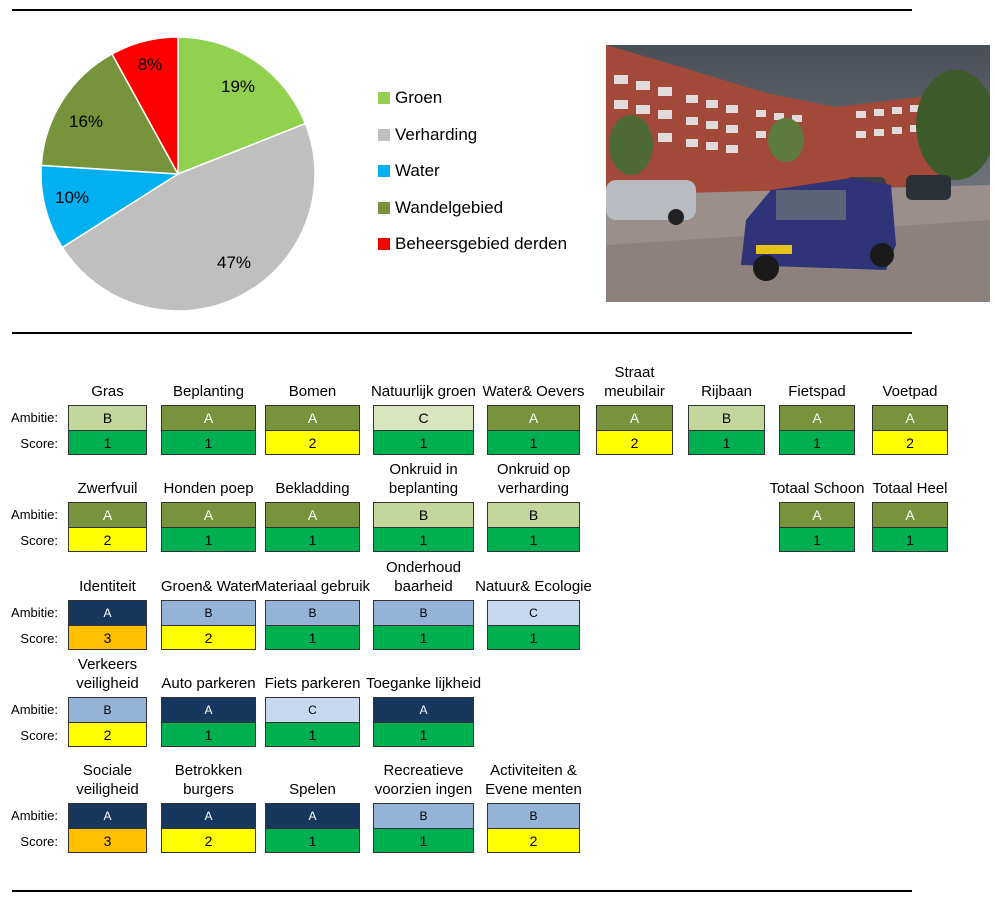 Image resolution: width=995 pixels, height=902 pixels. I want to click on indicator-title-zwerfvuil: Zwerfvuil, so click(107, 488).